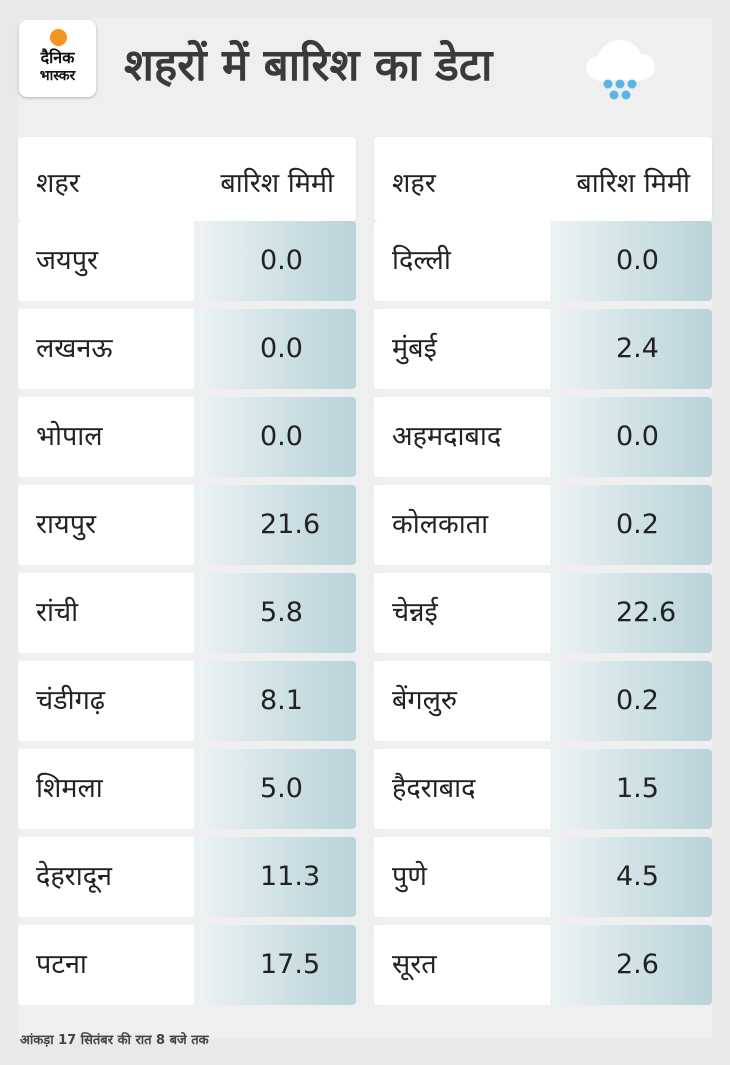 This screenshot has height=1065, width=730. Describe the element at coordinates (409, 876) in the screenshot. I see `city-name: पुणे` at that location.